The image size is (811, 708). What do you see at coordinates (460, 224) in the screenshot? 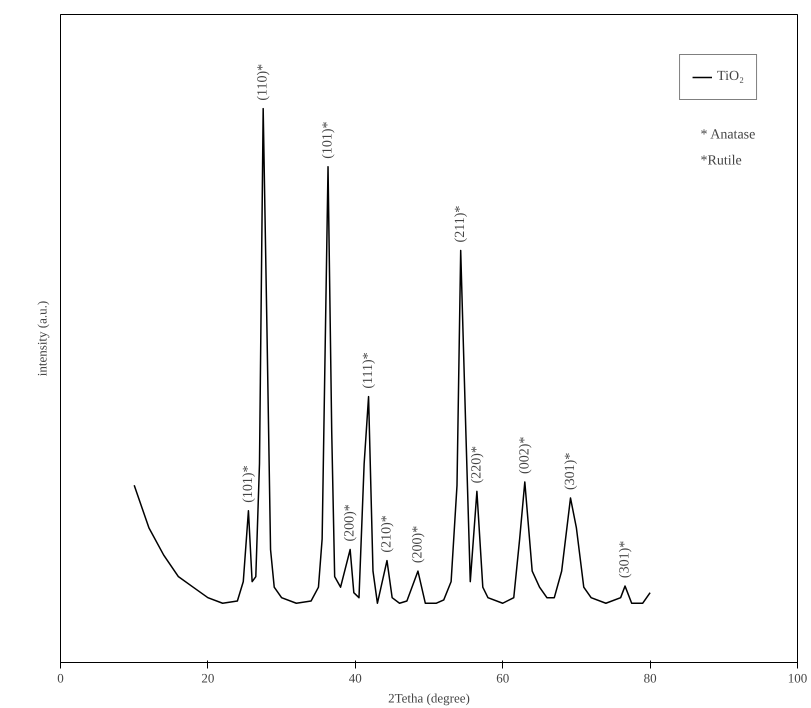
I see `annotation: (211)*` at bounding box center [460, 224].